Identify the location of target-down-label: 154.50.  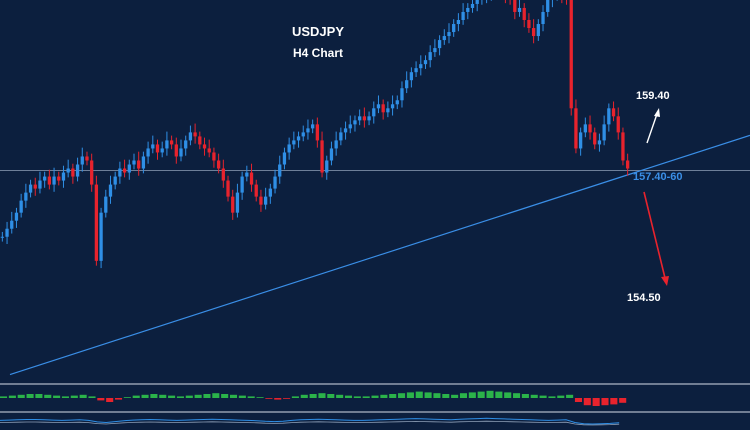
(644, 298).